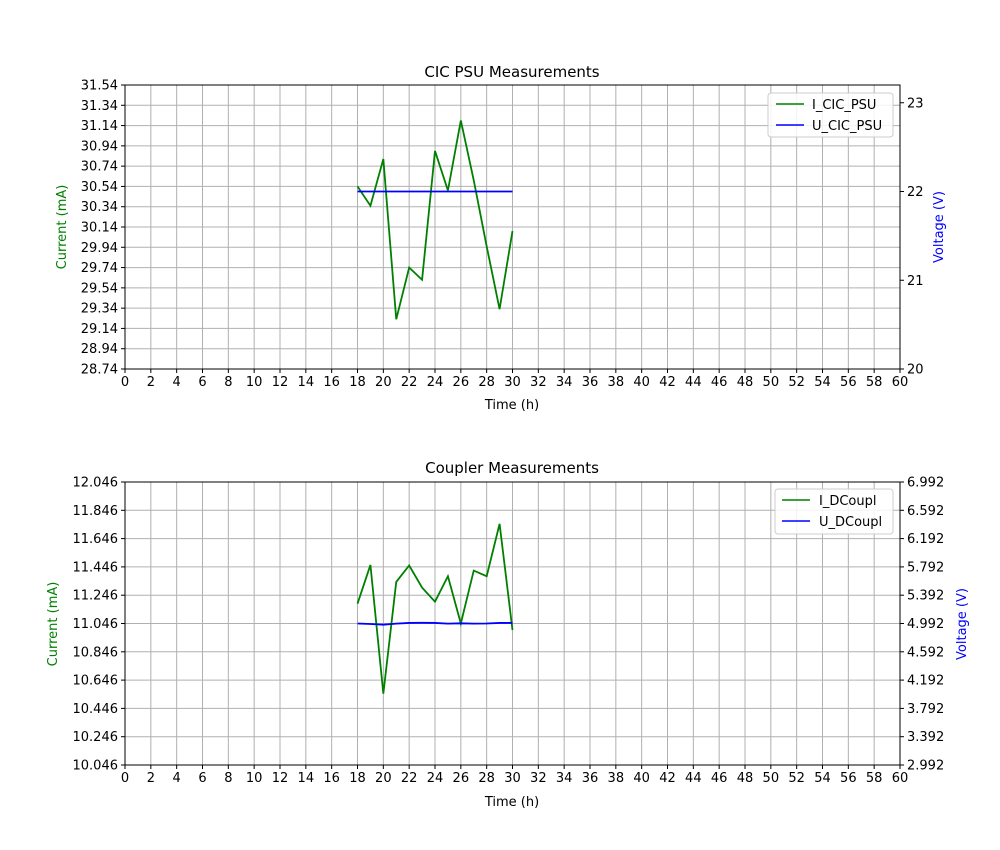 The width and height of the screenshot is (1000, 850). I want to click on x-tick-label: 54, so click(822, 778).